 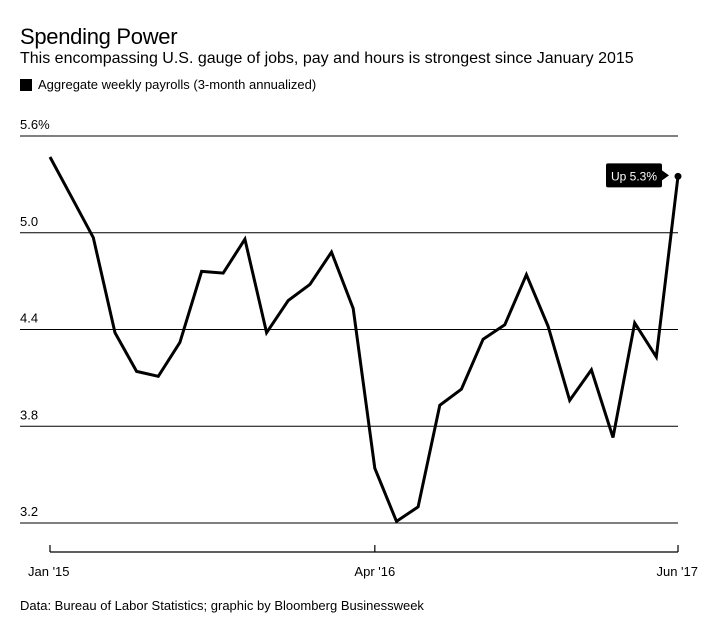 I want to click on y-tick-label: 3.8, so click(x=29, y=414).